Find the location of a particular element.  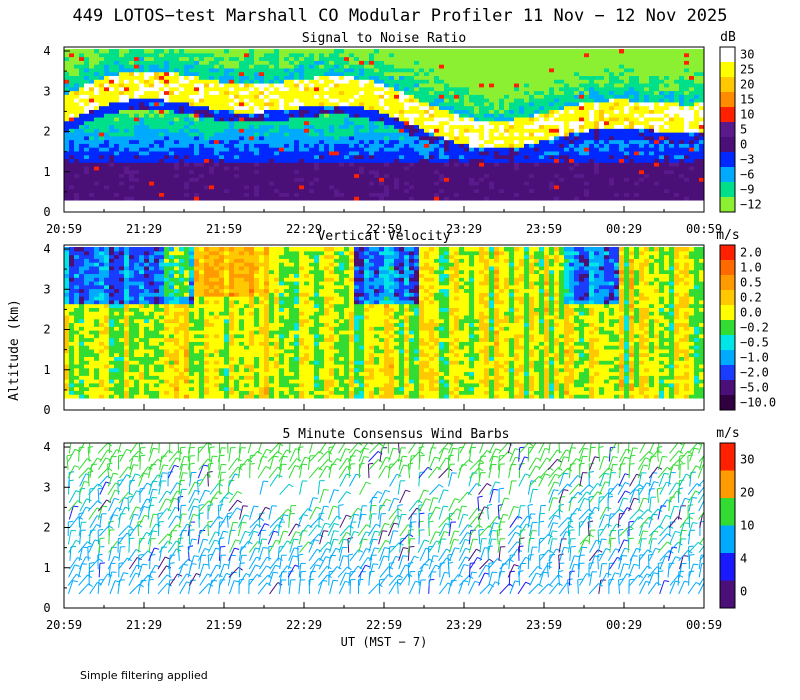

colorbar-label: −12 is located at coordinates (751, 205).